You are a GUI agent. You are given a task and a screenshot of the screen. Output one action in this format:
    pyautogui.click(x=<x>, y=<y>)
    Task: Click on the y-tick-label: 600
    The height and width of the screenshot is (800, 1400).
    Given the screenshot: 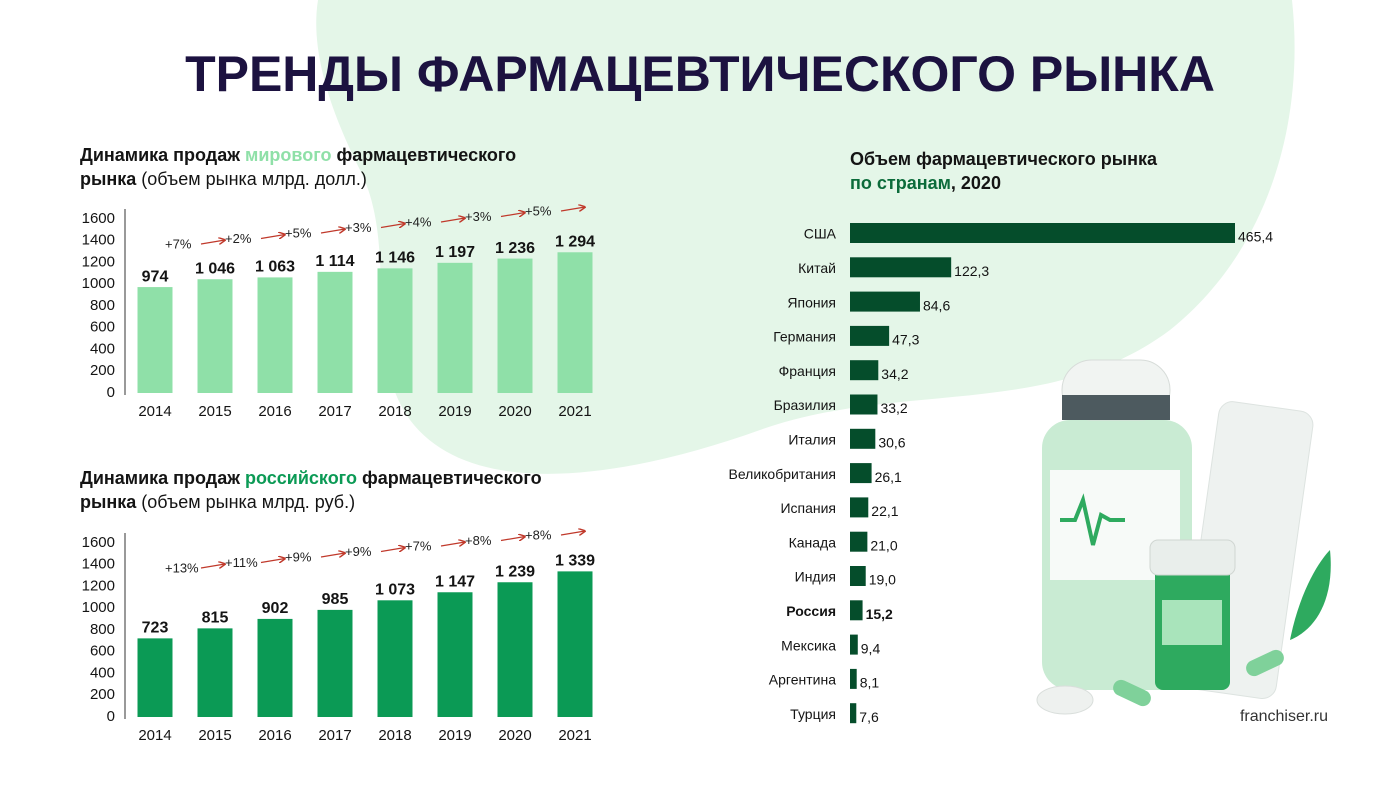 What is the action you would take?
    pyautogui.click(x=102, y=651)
    